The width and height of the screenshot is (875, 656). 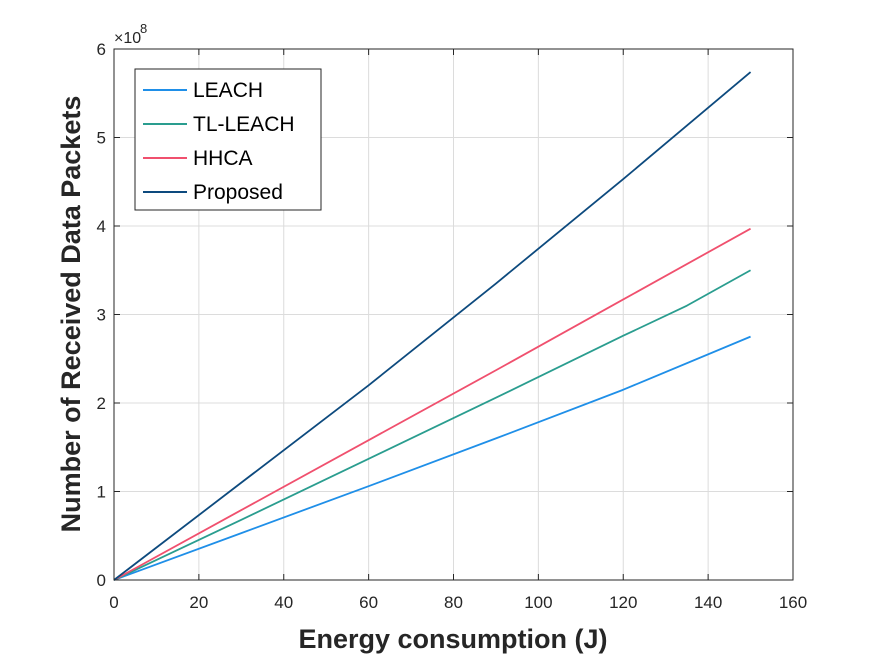 I want to click on x-tick-label: 40, so click(x=283, y=602).